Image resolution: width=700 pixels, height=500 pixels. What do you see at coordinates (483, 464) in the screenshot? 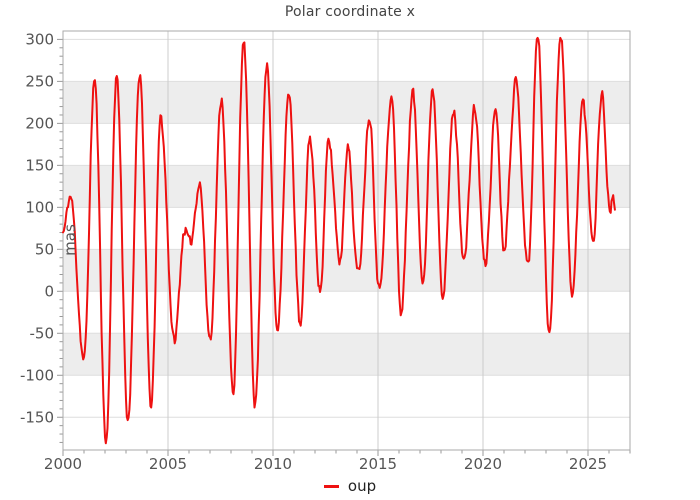
I see `x-tick-label: 2020` at bounding box center [483, 464].